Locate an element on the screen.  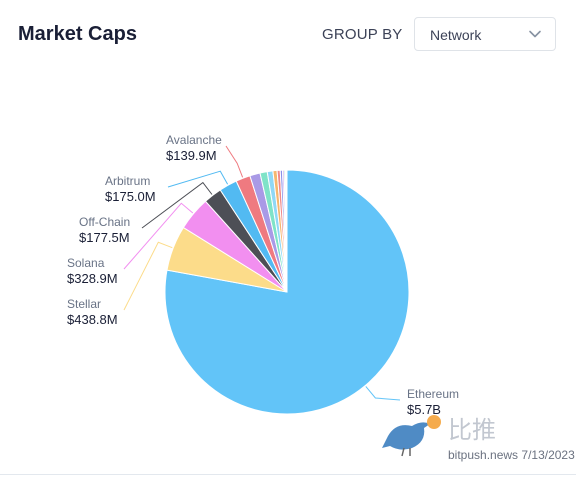
group-by-select: Network is located at coordinates (485, 34).